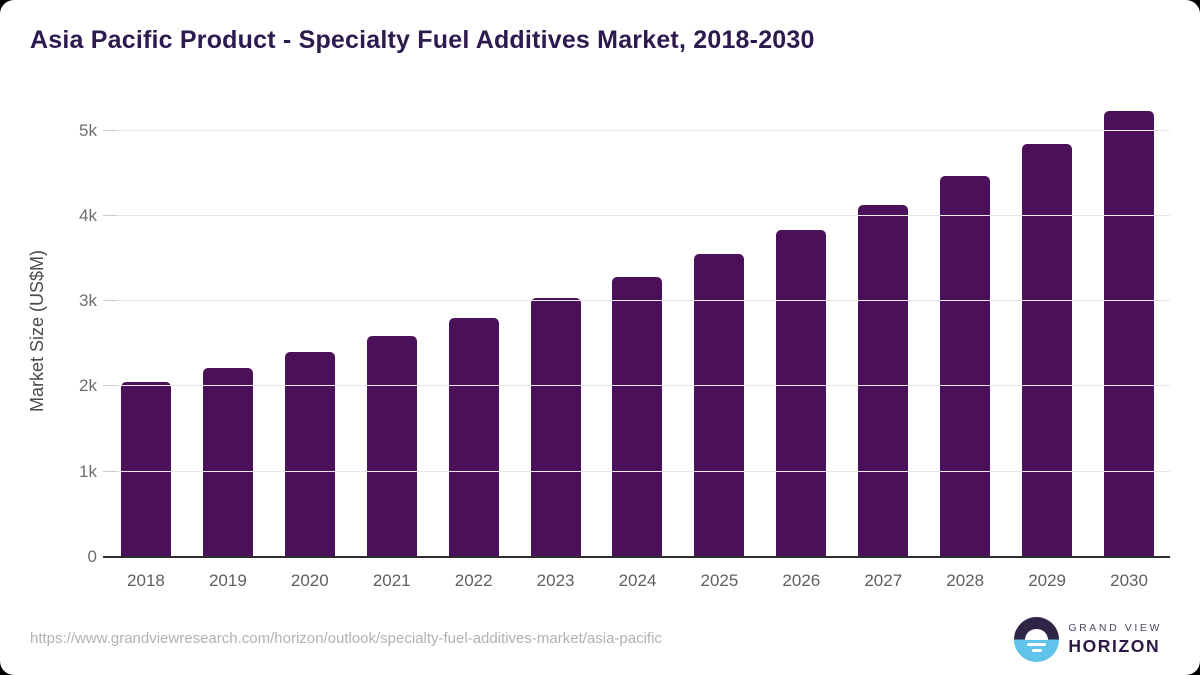 The height and width of the screenshot is (675, 1200). I want to click on x-tick-label: 2029, so click(1047, 580).